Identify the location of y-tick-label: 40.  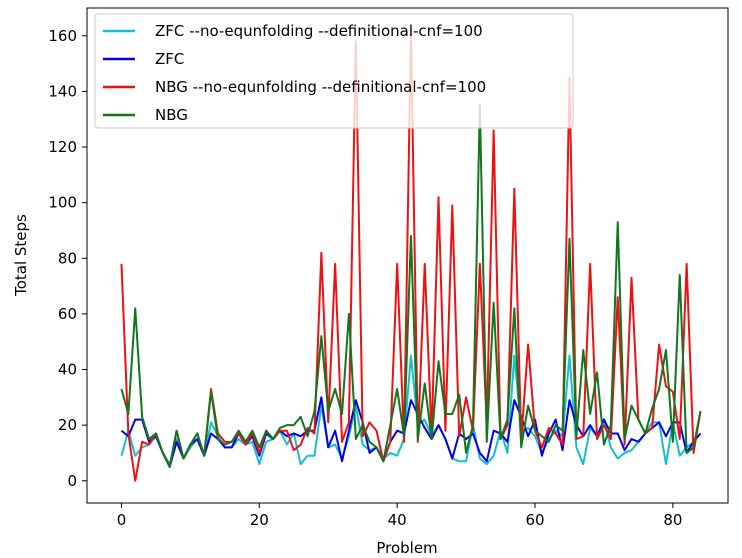
(67, 370).